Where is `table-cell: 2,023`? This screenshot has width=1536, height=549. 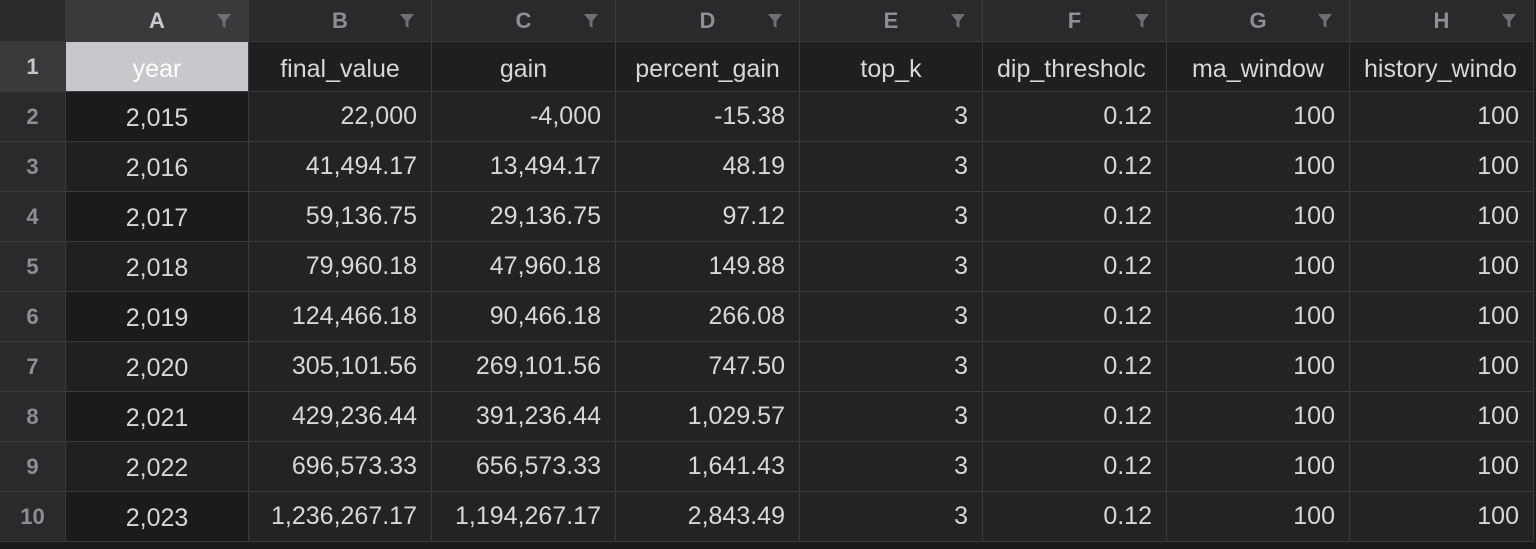 table-cell: 2,023 is located at coordinates (157, 517).